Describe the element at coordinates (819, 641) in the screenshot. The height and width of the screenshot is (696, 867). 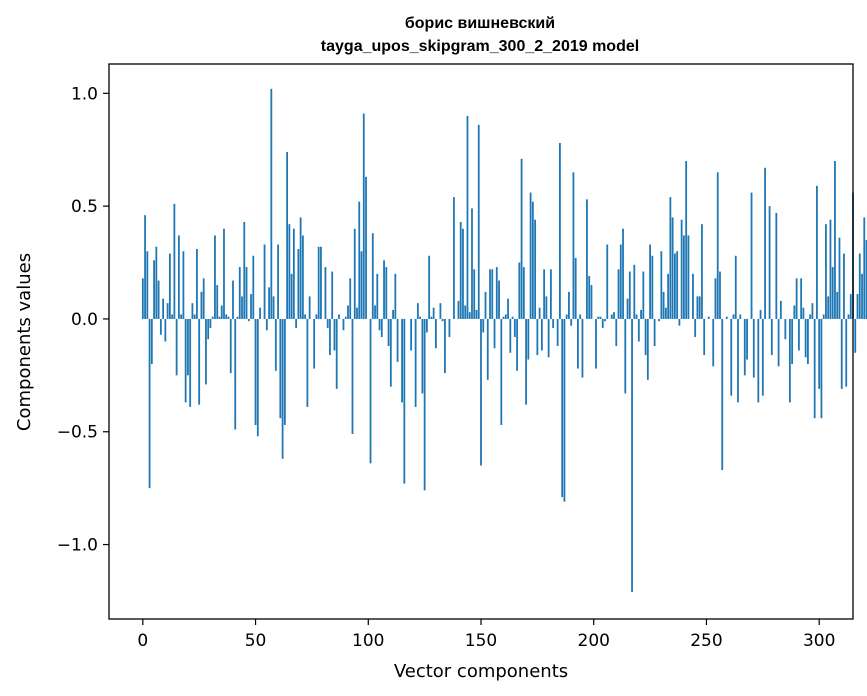
I see `x-tick-label: 300` at that location.